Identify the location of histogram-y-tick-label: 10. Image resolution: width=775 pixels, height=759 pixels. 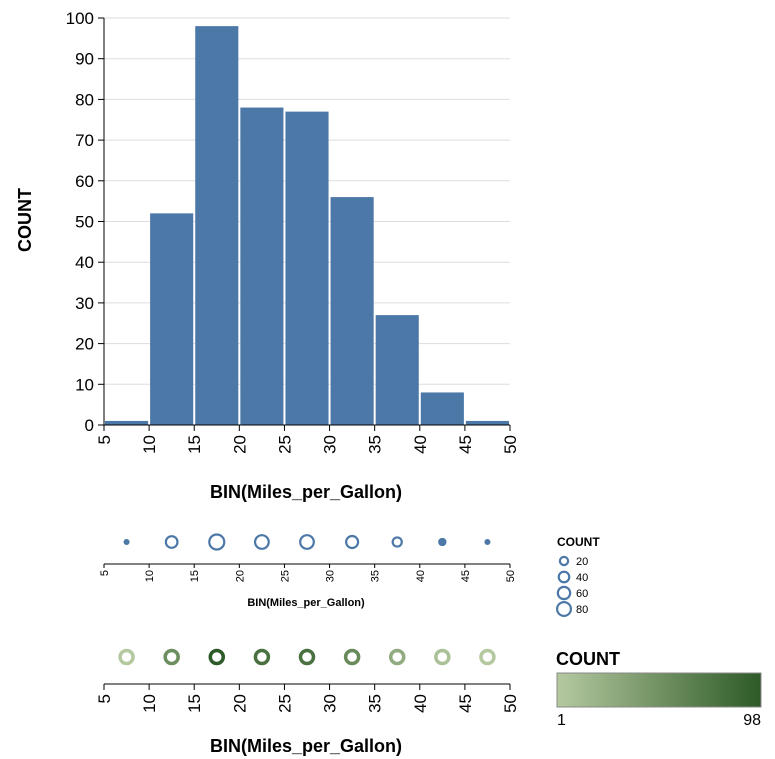
(84, 384).